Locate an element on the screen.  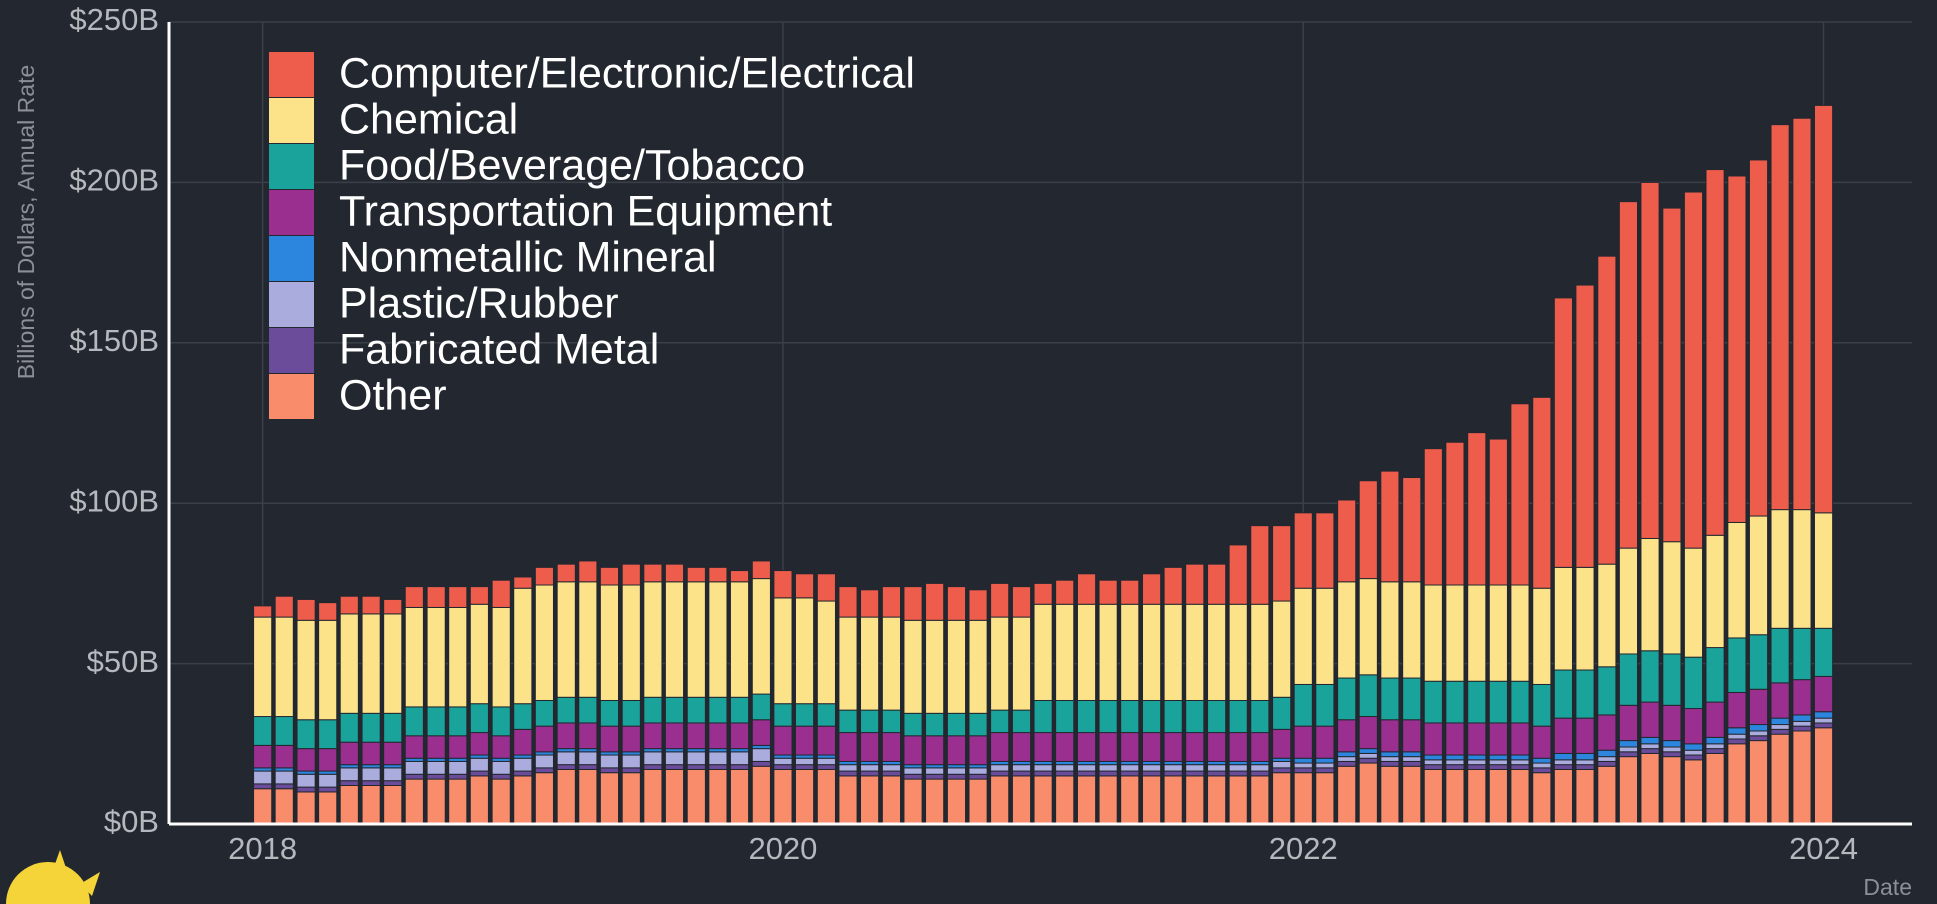
x-tick-label: 2018 is located at coordinates (262, 848).